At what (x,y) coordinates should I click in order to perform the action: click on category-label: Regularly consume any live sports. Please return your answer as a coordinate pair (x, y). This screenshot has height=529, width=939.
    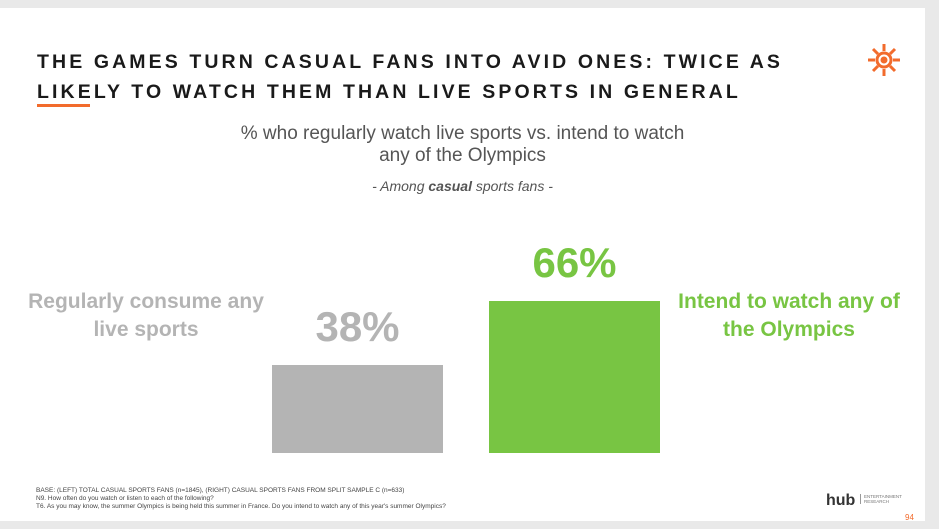
    Looking at the image, I should click on (146, 315).